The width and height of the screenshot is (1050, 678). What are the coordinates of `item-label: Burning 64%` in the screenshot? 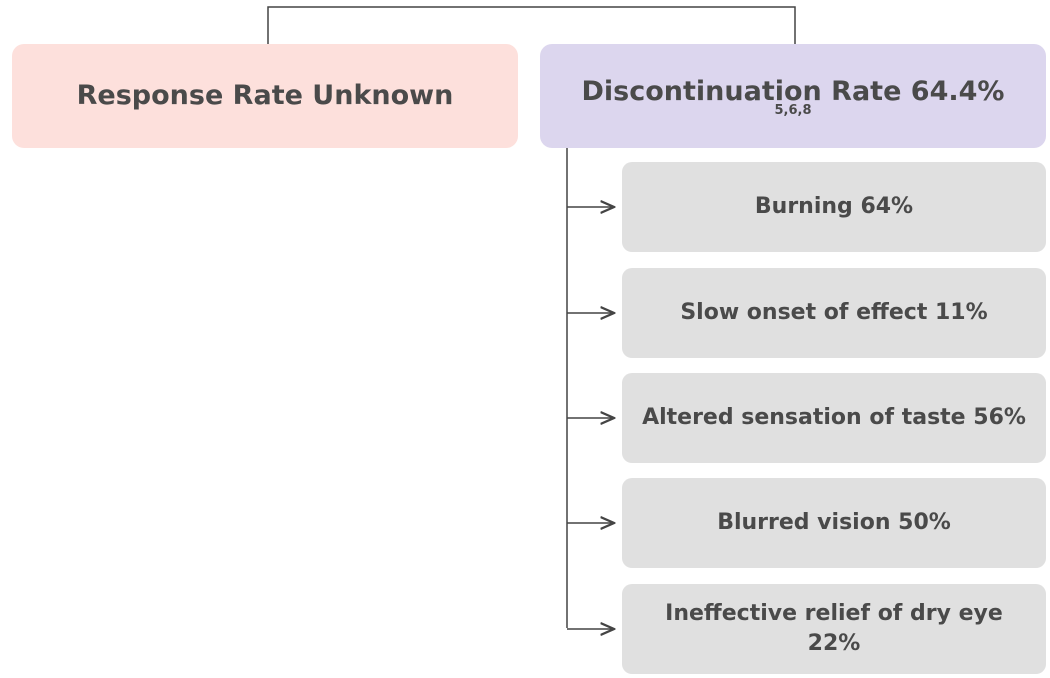 It's located at (834, 206).